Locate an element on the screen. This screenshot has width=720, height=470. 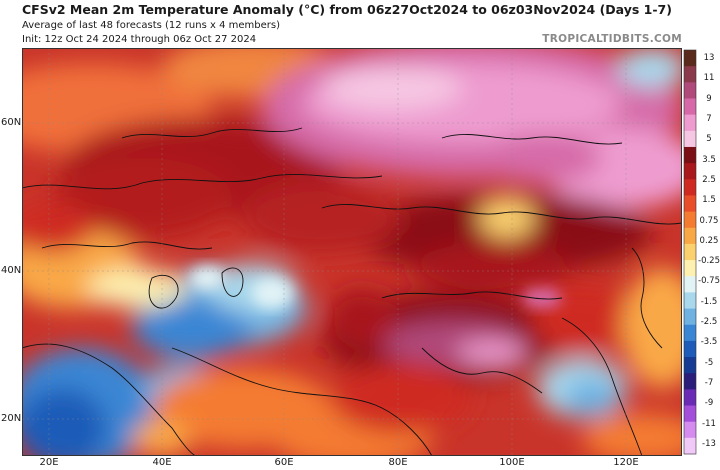
colorbar-tick-label: -3.5 is located at coordinates (709, 342).